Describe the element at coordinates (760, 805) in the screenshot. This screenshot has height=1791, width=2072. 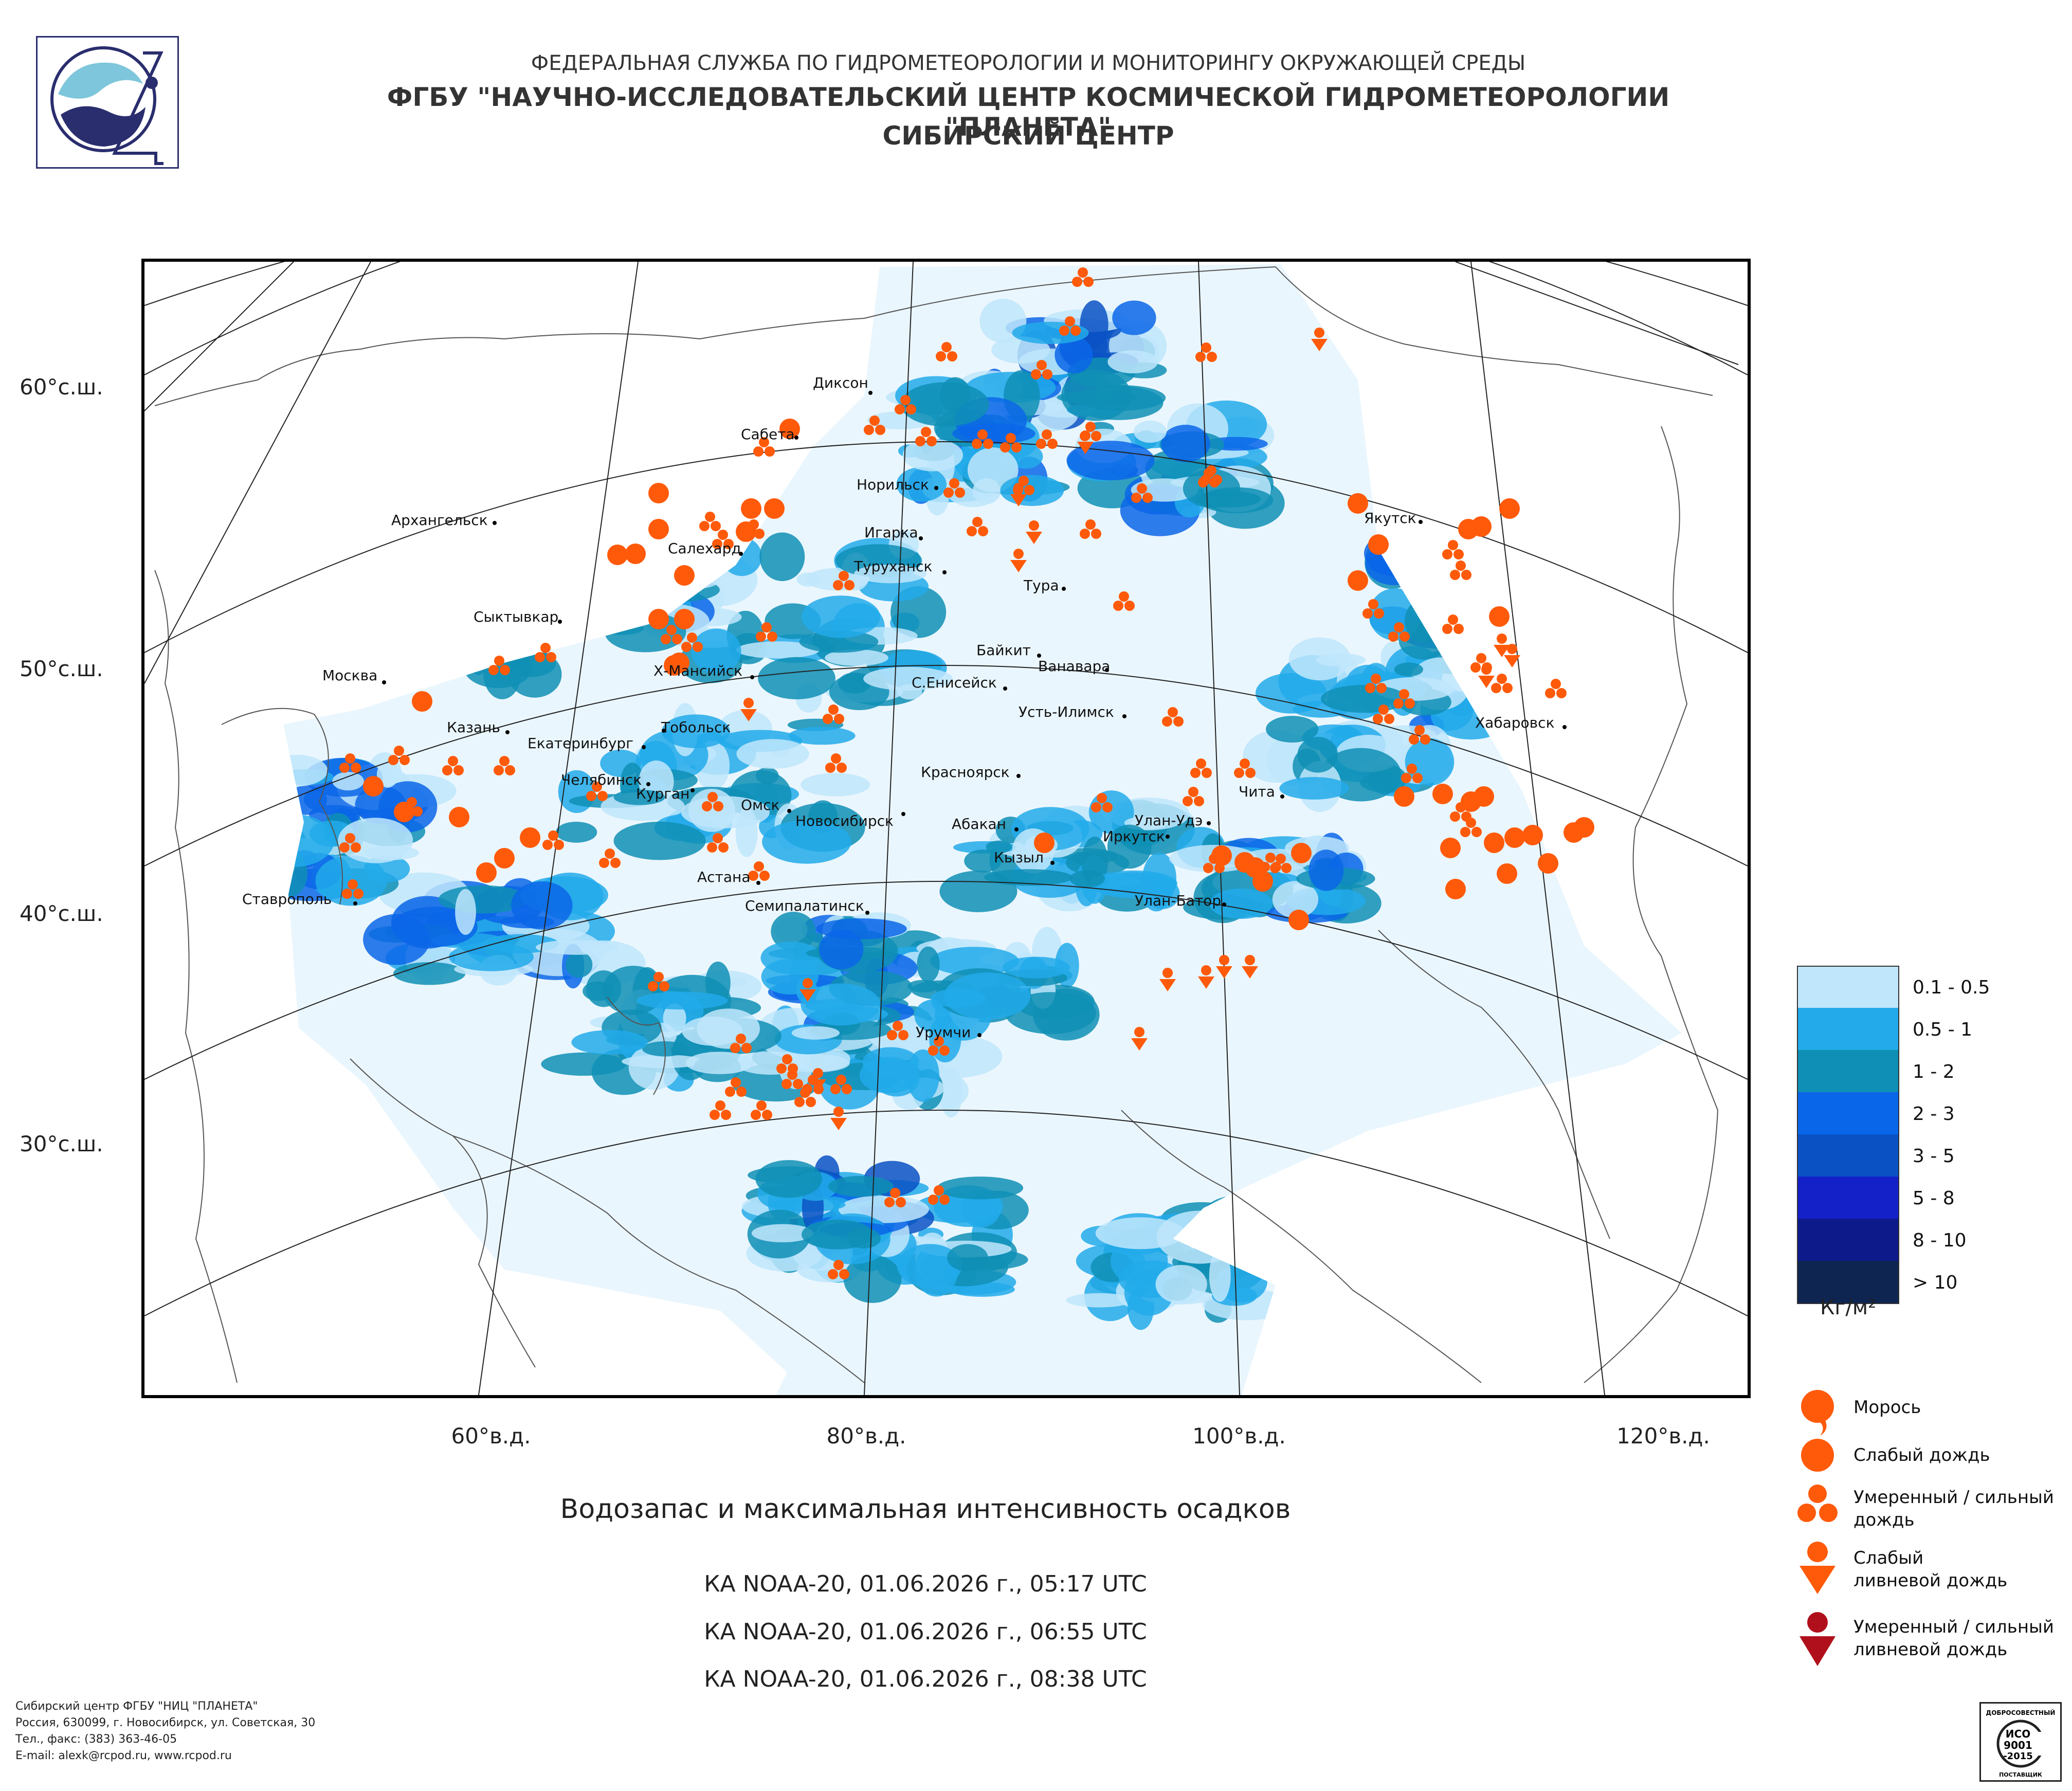
I see `svg-text: Омск` at that location.